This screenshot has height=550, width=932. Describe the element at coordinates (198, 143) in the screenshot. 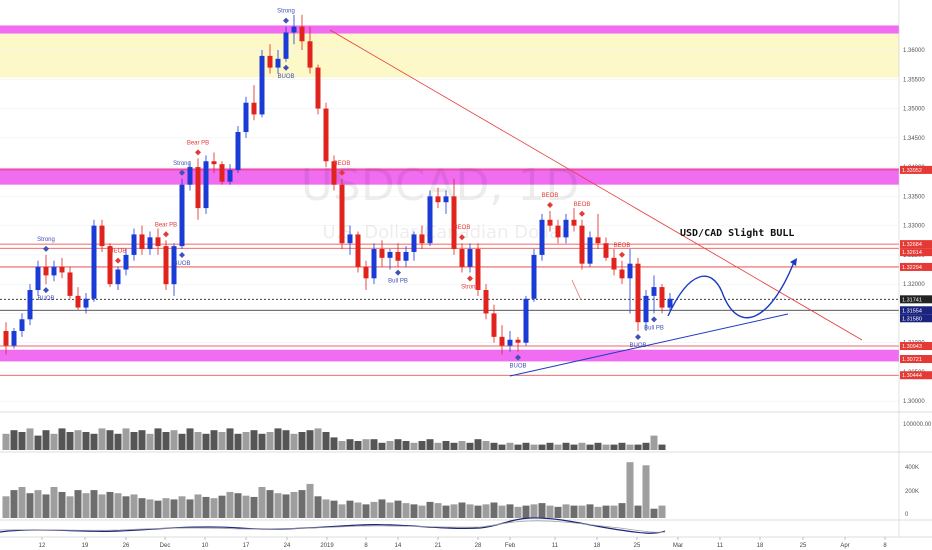

I see `signal-label: Bear PB` at that location.